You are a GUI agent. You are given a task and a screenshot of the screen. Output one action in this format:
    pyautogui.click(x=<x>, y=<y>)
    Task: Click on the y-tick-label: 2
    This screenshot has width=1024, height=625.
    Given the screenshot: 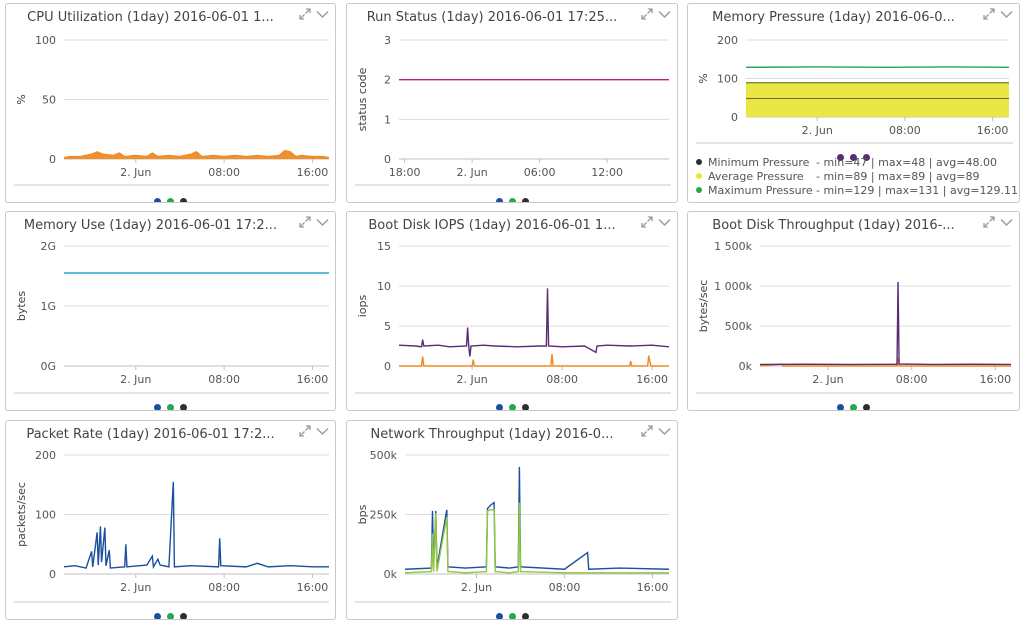 What is the action you would take?
    pyautogui.click(x=387, y=80)
    